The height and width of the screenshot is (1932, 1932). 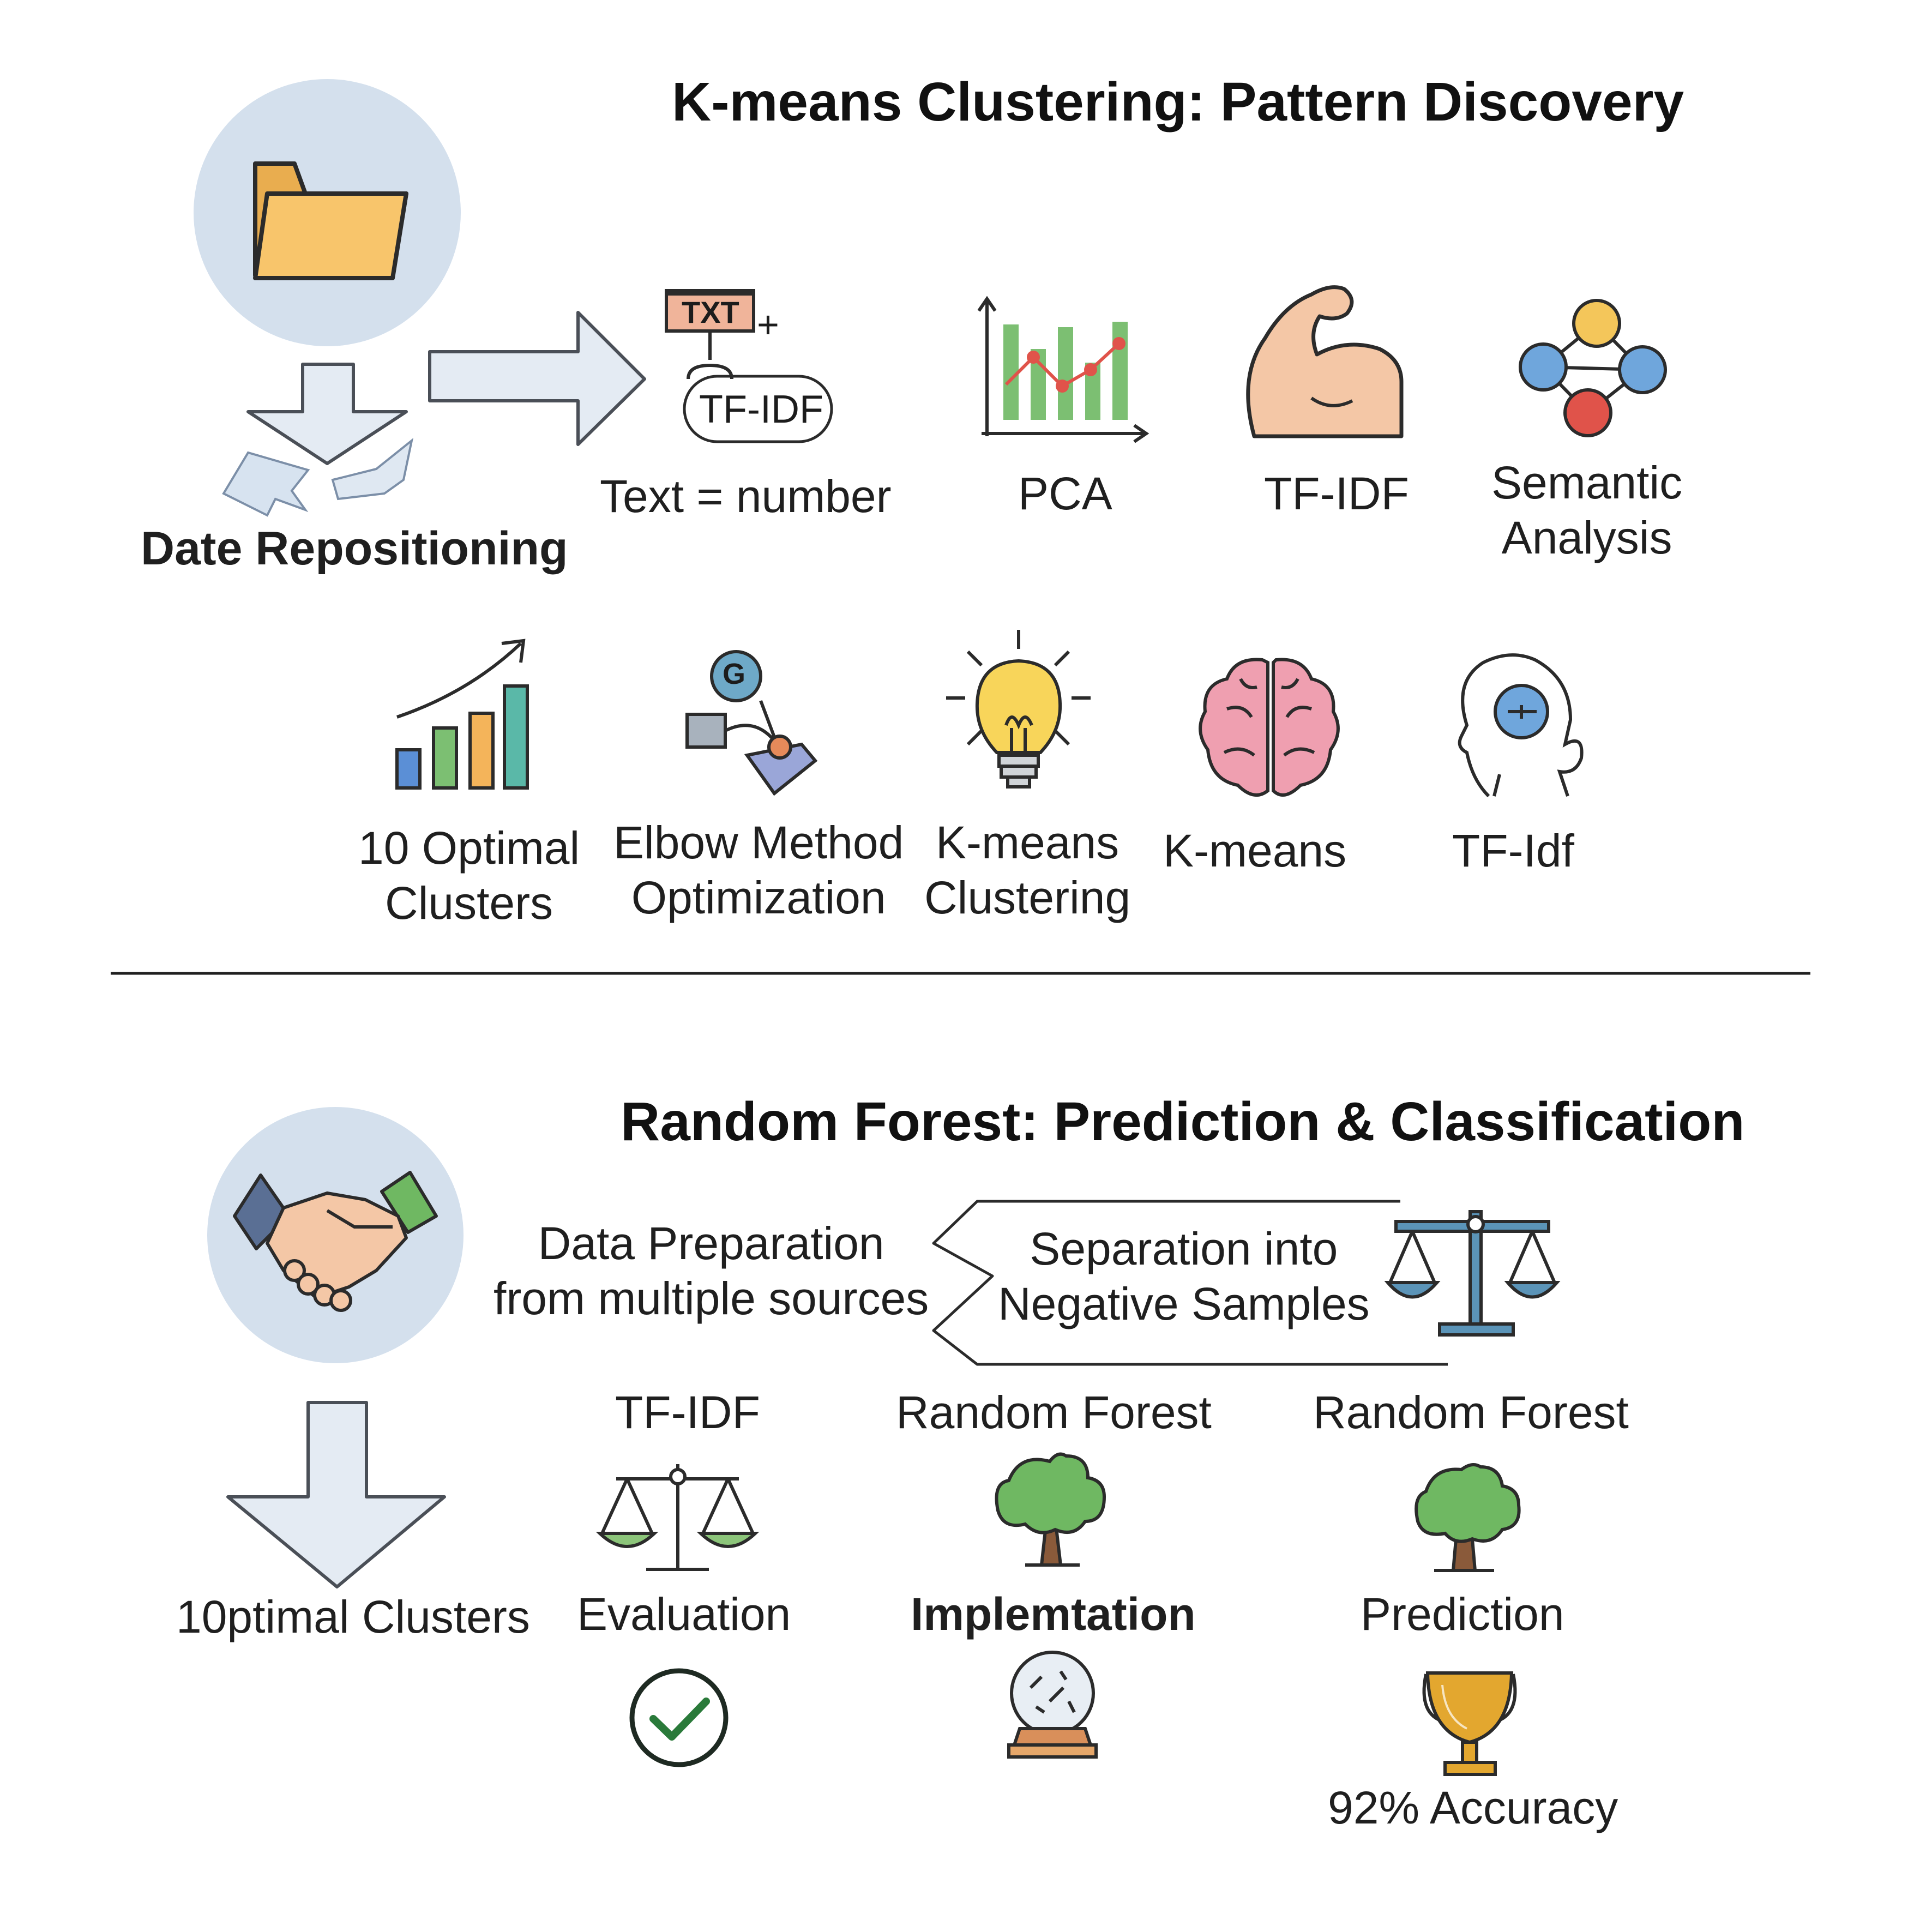 What do you see at coordinates (469, 848) in the screenshot?
I see `optimal-line1: 10 Optimal` at bounding box center [469, 848].